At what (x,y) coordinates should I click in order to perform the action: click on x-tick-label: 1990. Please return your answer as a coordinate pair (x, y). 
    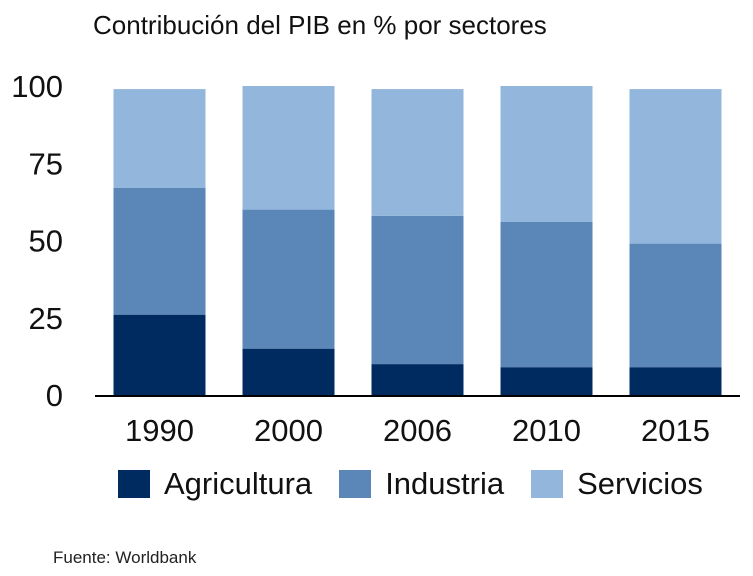
    Looking at the image, I should click on (159, 430).